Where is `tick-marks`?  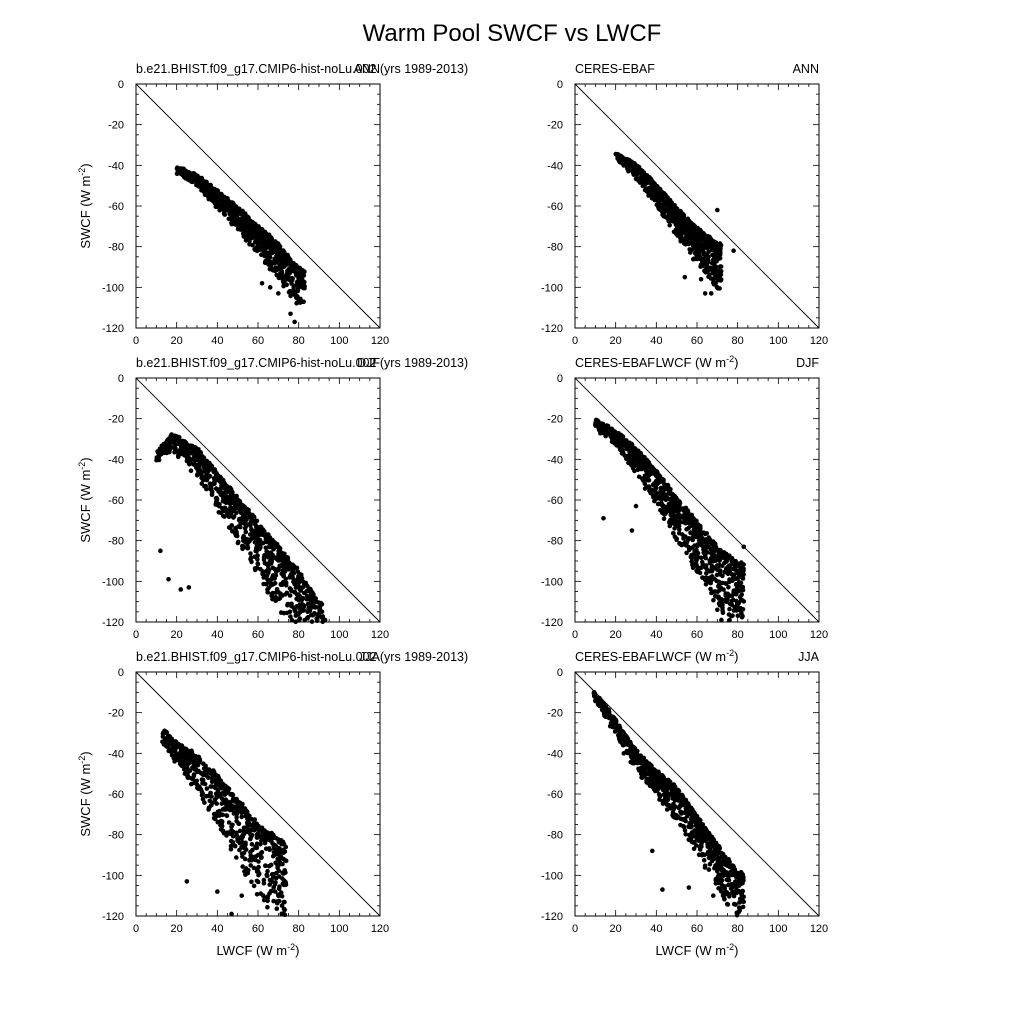
tick-marks is located at coordinates (258, 206).